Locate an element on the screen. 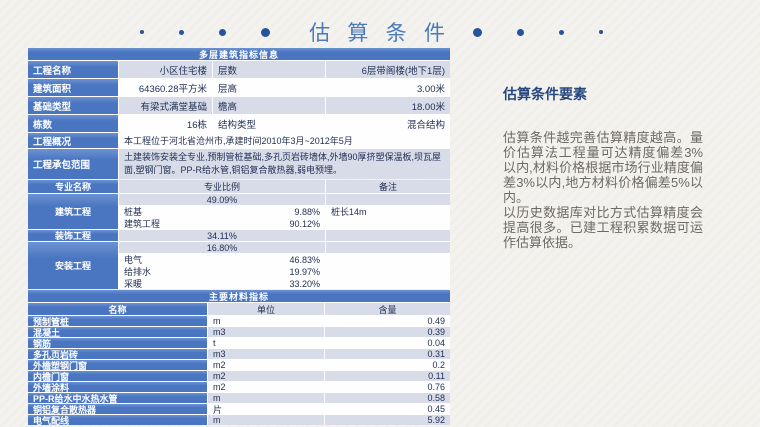  row-label-contract-scope: 工程承包范围 is located at coordinates (73, 164).